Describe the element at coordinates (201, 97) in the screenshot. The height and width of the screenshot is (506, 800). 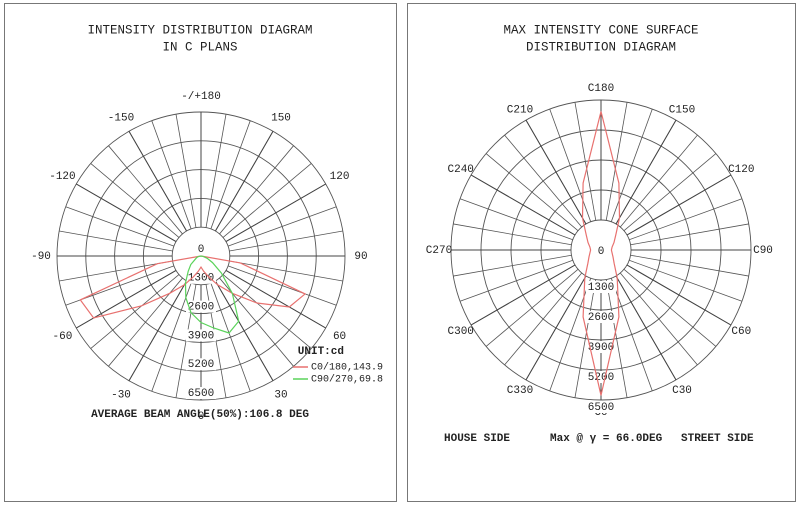
I see `angle-tick-label: -/+180` at that location.